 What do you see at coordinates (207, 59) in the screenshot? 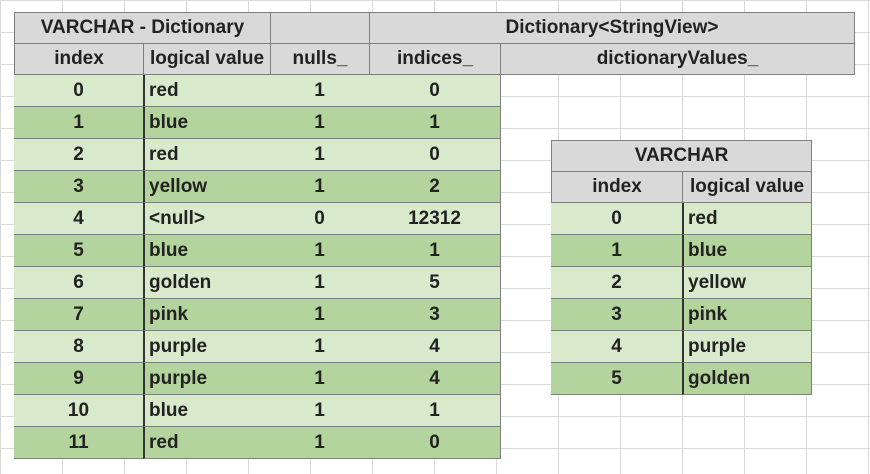
I see `header-logical-value: logical value` at bounding box center [207, 59].